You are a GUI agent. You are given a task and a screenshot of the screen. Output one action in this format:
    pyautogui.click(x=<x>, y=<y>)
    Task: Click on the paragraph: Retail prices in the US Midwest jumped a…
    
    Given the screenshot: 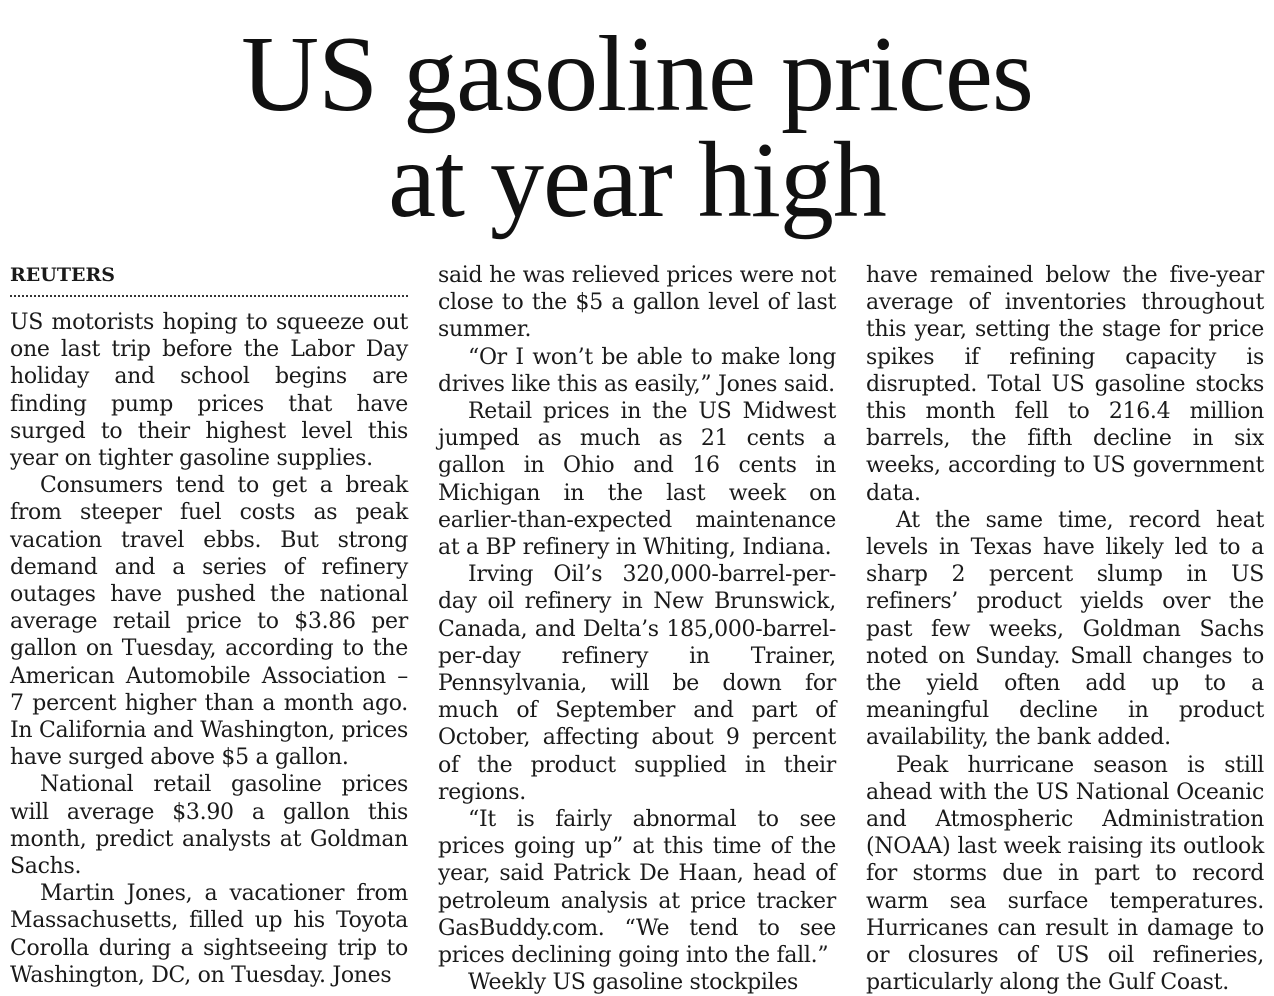 What is the action you would take?
    pyautogui.click(x=637, y=480)
    